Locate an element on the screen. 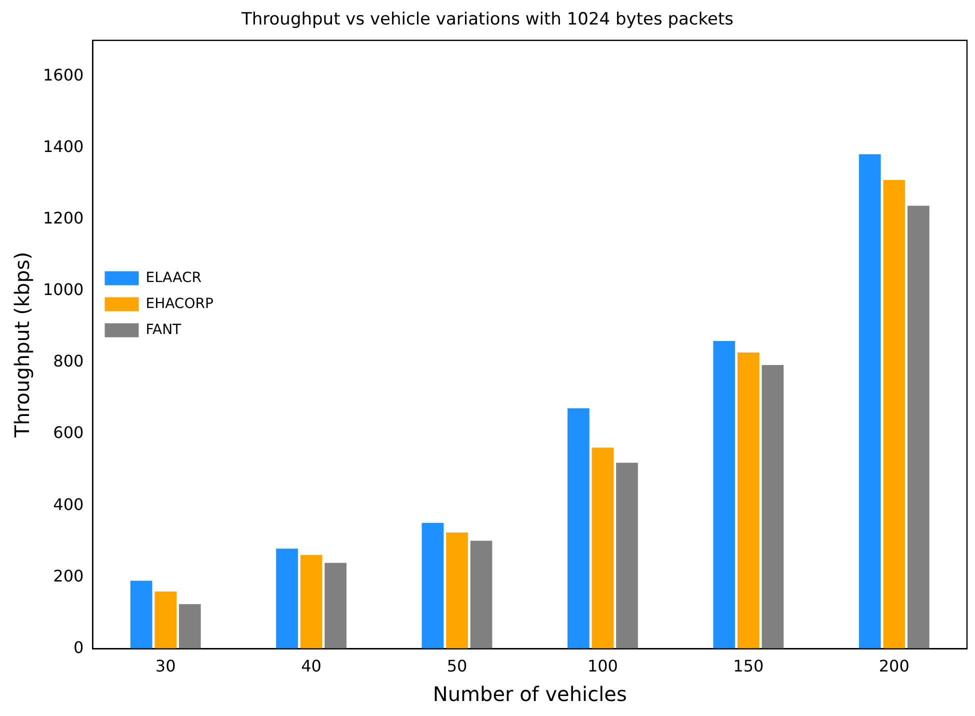 The width and height of the screenshot is (975, 716). y-tick-label: 400 is located at coordinates (68, 504).